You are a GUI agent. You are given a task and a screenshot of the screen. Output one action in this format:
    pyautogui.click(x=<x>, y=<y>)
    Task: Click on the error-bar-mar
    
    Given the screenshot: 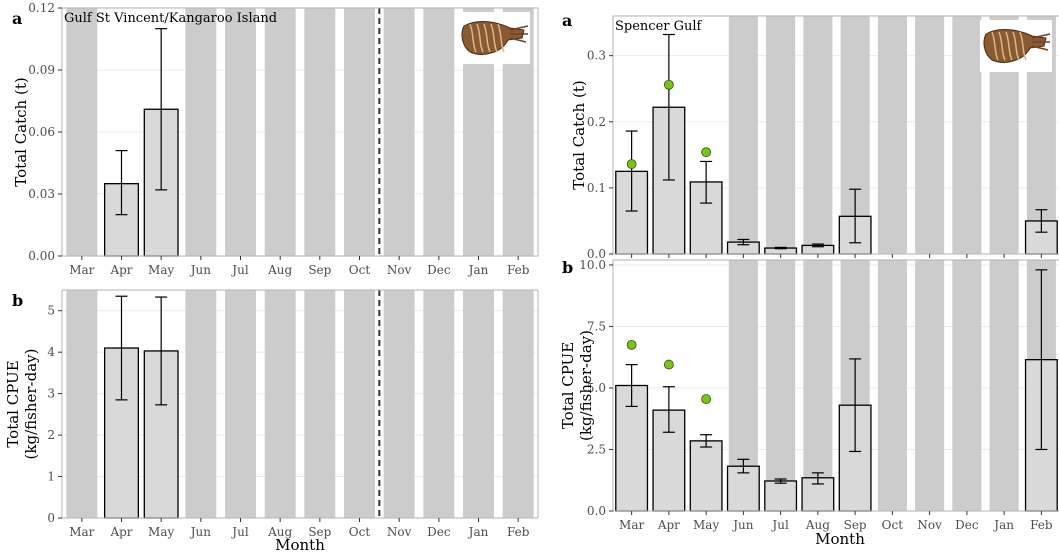 What is the action you would take?
    pyautogui.click(x=631, y=385)
    